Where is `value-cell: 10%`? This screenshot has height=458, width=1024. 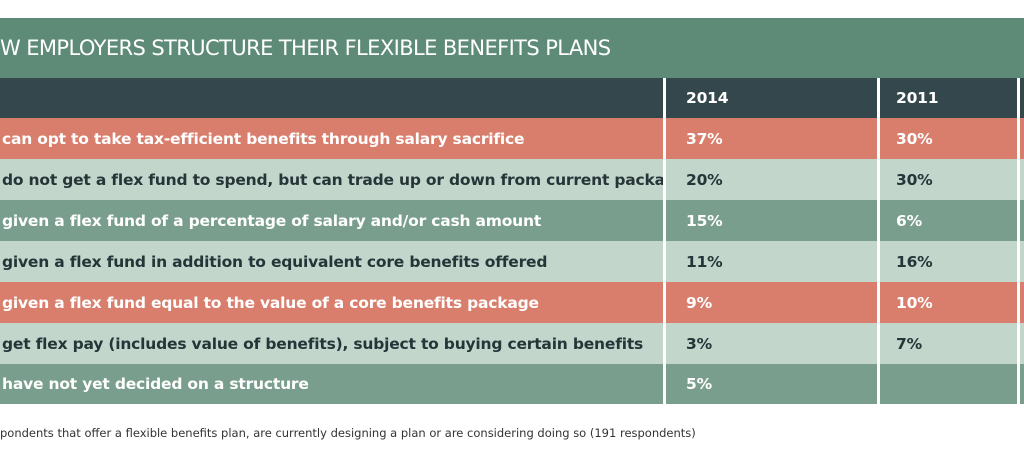
value-cell: 10% is located at coordinates (948, 302).